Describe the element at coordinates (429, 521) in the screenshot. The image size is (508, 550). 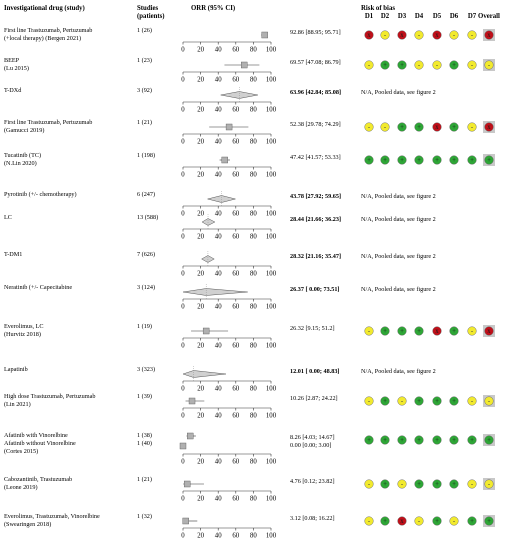
I see `risk-of-bias-row: - + x - + - + +` at that location.